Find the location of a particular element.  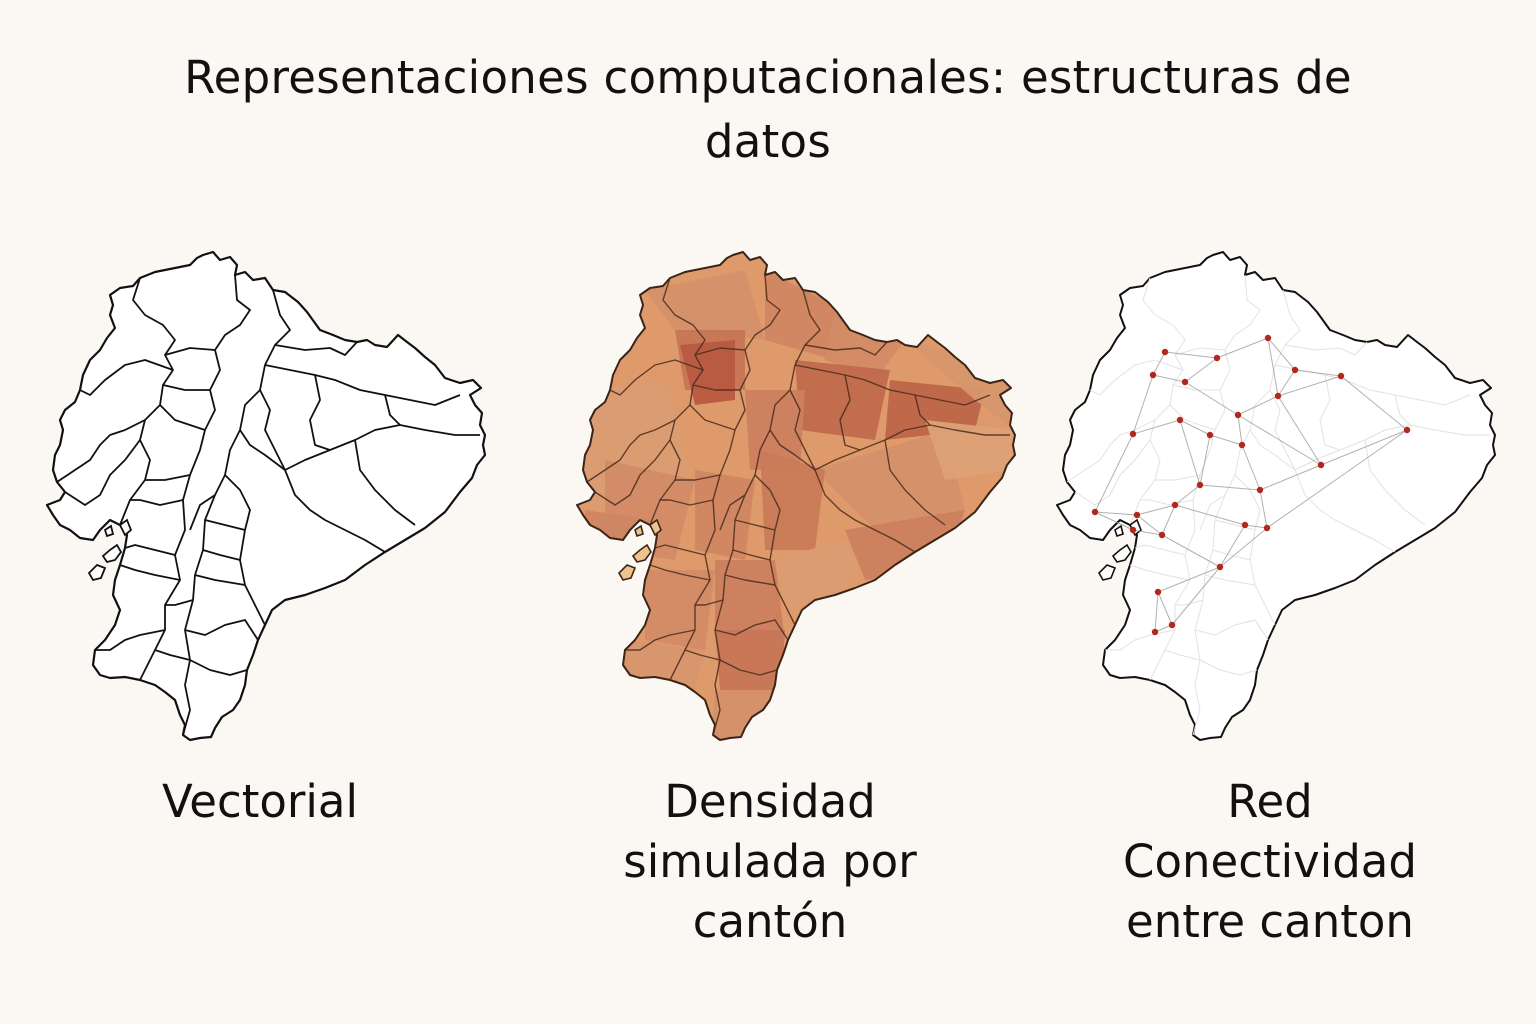

country-outline is located at coordinates (1276, 496).